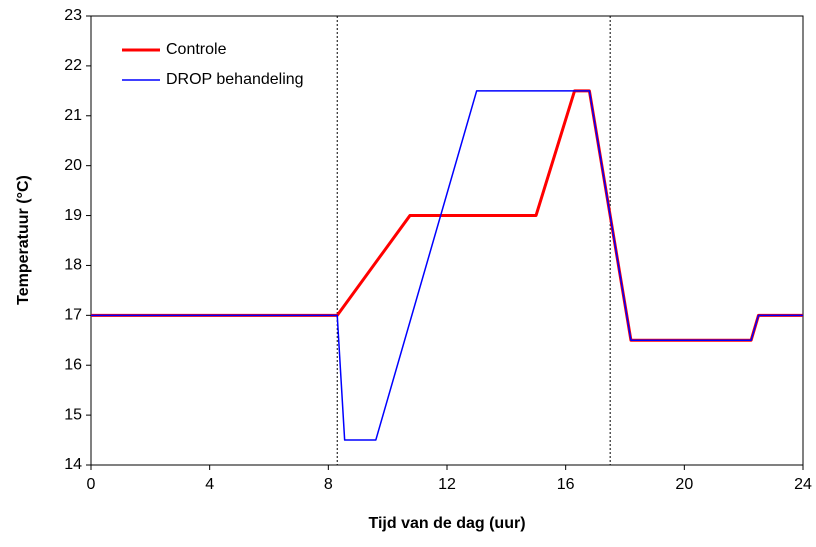  I want to click on y-tick-label: 19, so click(73, 215).